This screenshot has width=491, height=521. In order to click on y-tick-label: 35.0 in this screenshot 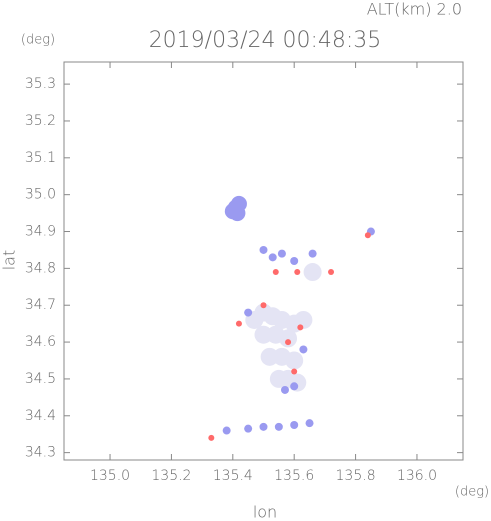, I will do `click(40, 195)`.